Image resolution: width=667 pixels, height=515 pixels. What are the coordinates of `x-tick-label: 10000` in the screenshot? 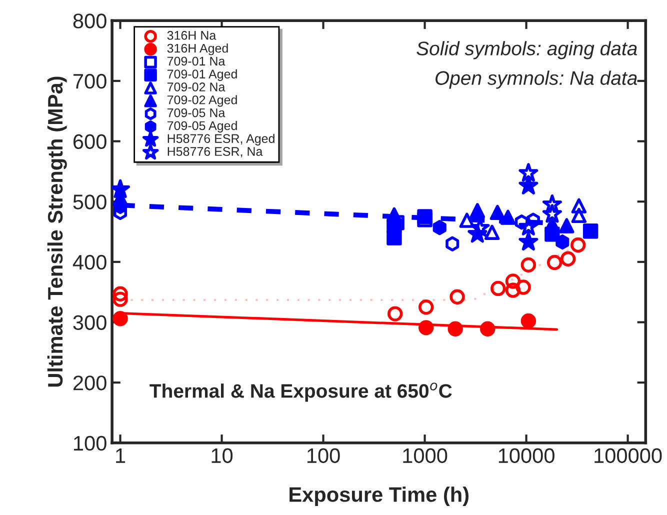 It's located at (526, 456).